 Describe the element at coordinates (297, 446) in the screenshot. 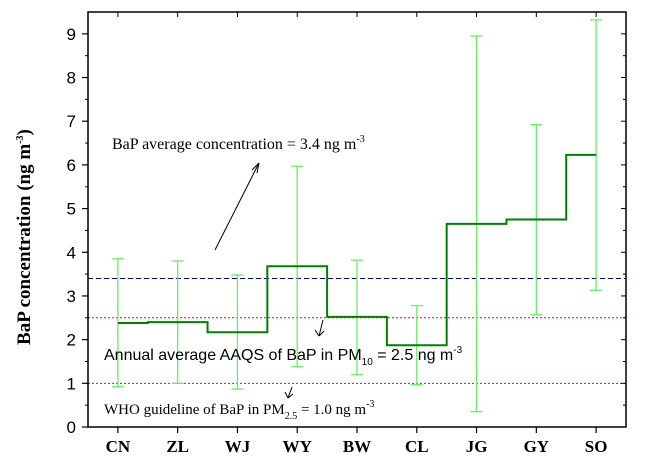

I see `x-tick-label-wy: WY` at that location.